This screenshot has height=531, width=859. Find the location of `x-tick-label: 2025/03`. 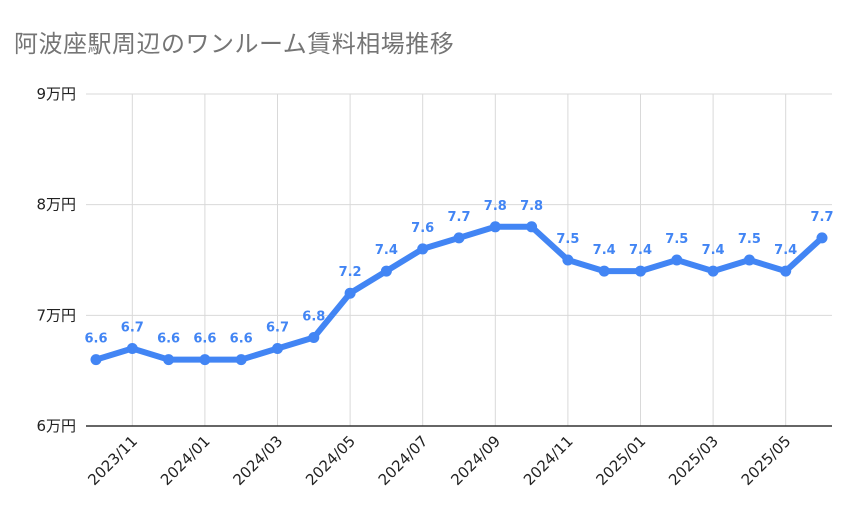

x-tick-label: 2025/03 is located at coordinates (693, 460).